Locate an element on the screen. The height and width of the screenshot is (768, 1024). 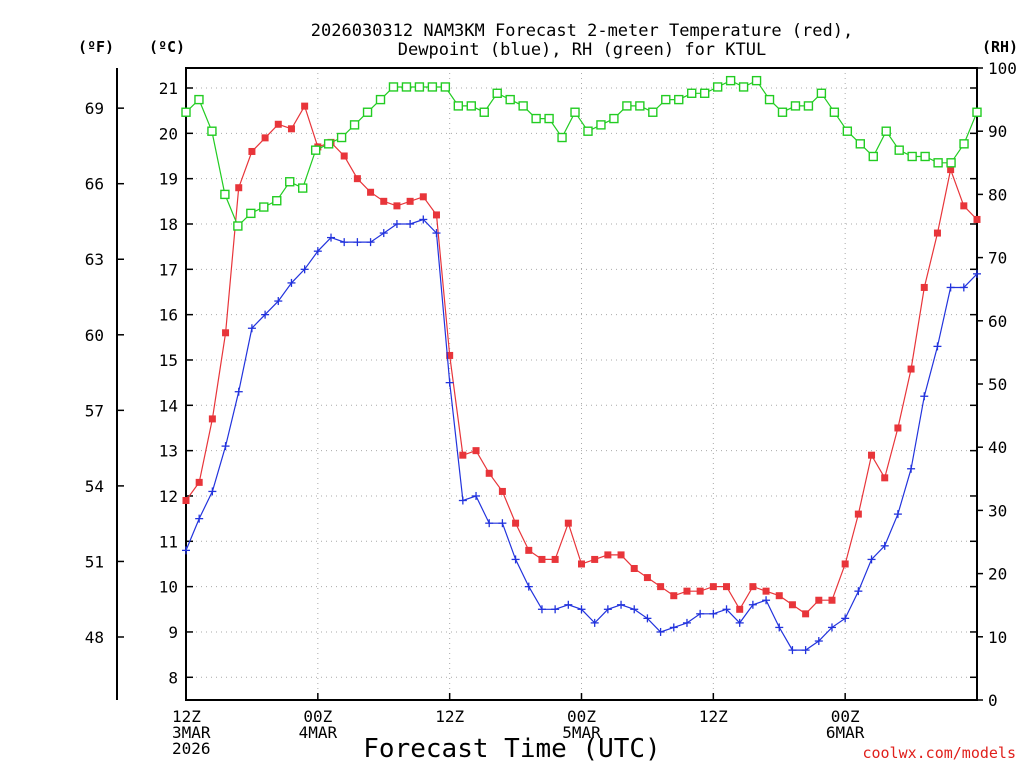
rh-tick-label: 60 is located at coordinates (997, 321).